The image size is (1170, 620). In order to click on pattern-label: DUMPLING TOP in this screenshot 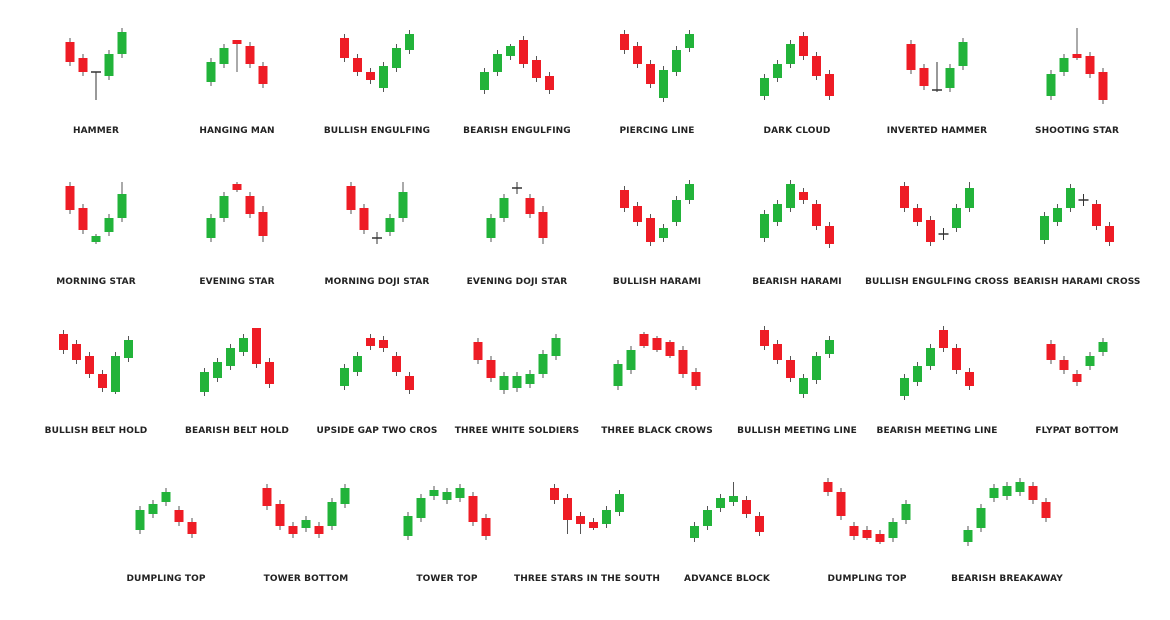, I will do `click(866, 579)`.